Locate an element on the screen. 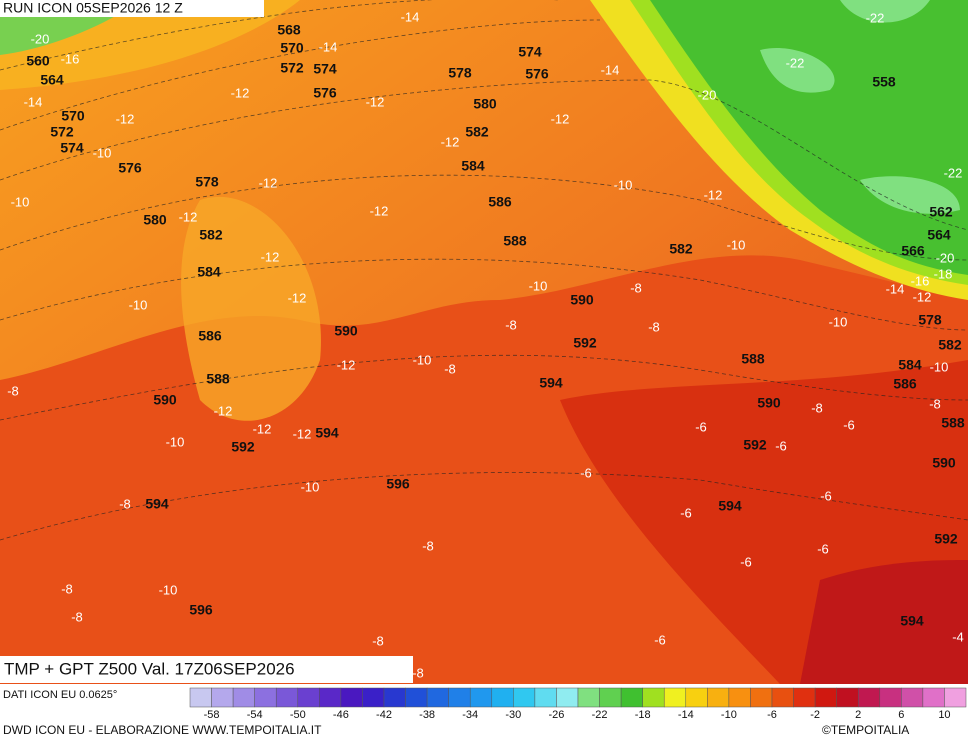 The image size is (968, 745). colorbar-label: -34 is located at coordinates (470, 715).